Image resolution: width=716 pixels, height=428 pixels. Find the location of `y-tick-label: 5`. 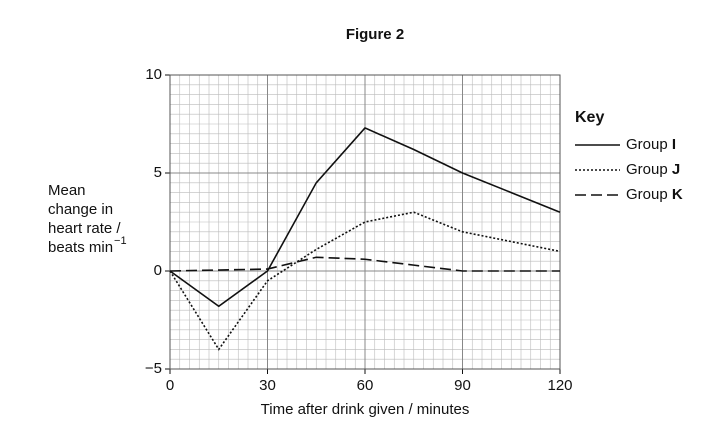

y-tick-label: 5 is located at coordinates (158, 172).